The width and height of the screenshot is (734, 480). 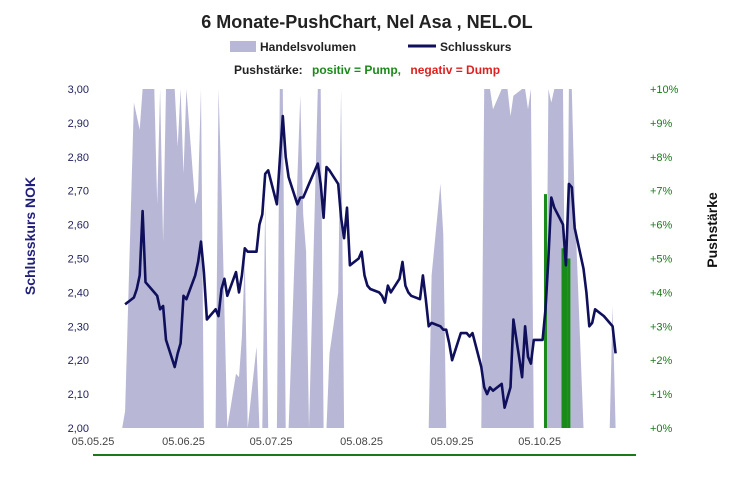 I want to click on y-tick-left: 2,50, so click(x=78, y=260).